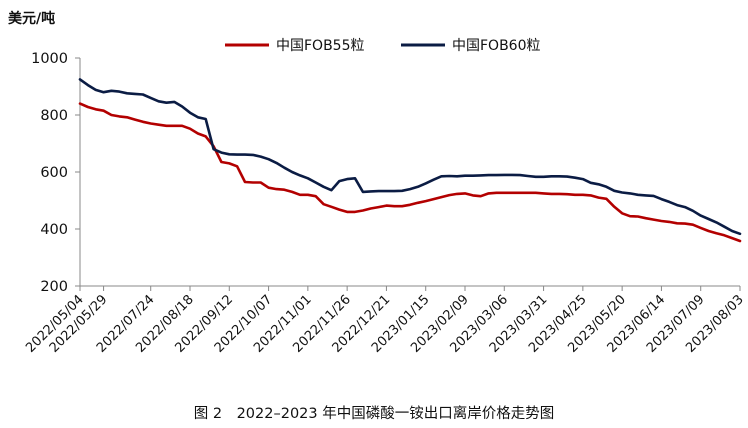 This screenshot has width=748, height=428. I want to click on legend: 中国FOB55粒 中国FOB60粒, so click(383, 46).